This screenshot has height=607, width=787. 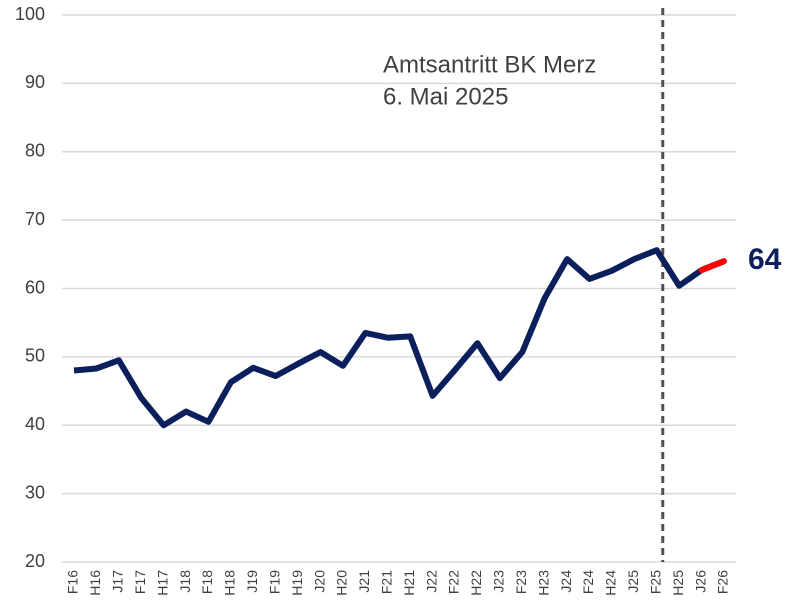 I want to click on y-tick-label: 90, so click(x=35, y=82).